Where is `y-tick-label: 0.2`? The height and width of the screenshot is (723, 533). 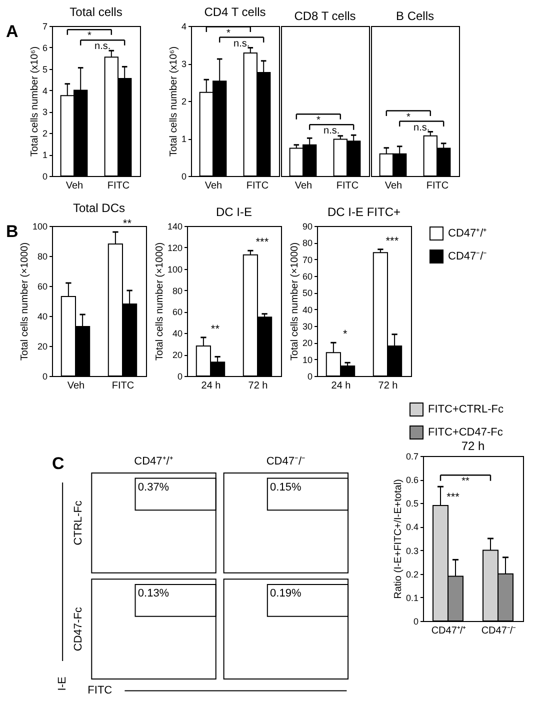
y-tick-label: 0.2 is located at coordinates (412, 574).